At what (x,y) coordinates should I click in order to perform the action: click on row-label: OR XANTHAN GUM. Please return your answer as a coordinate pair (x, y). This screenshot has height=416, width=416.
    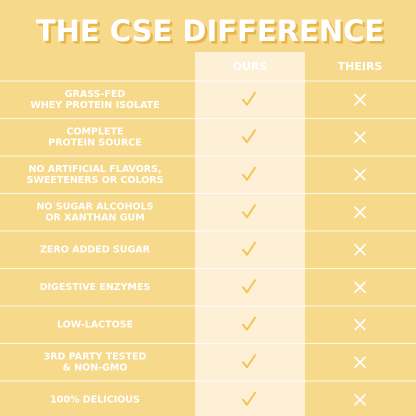
    Looking at the image, I should click on (94, 217).